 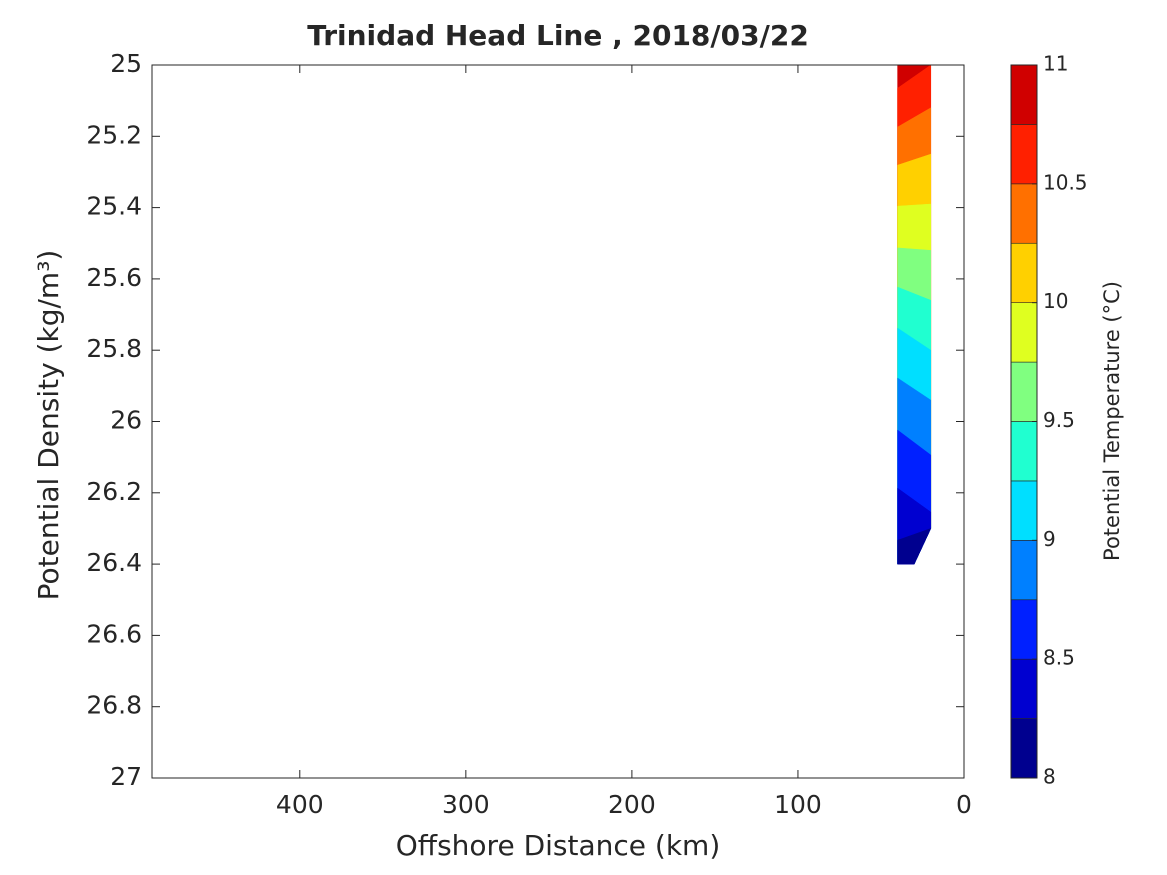 What do you see at coordinates (114, 562) in the screenshot?
I see `y-tick-label: 26.4` at bounding box center [114, 562].